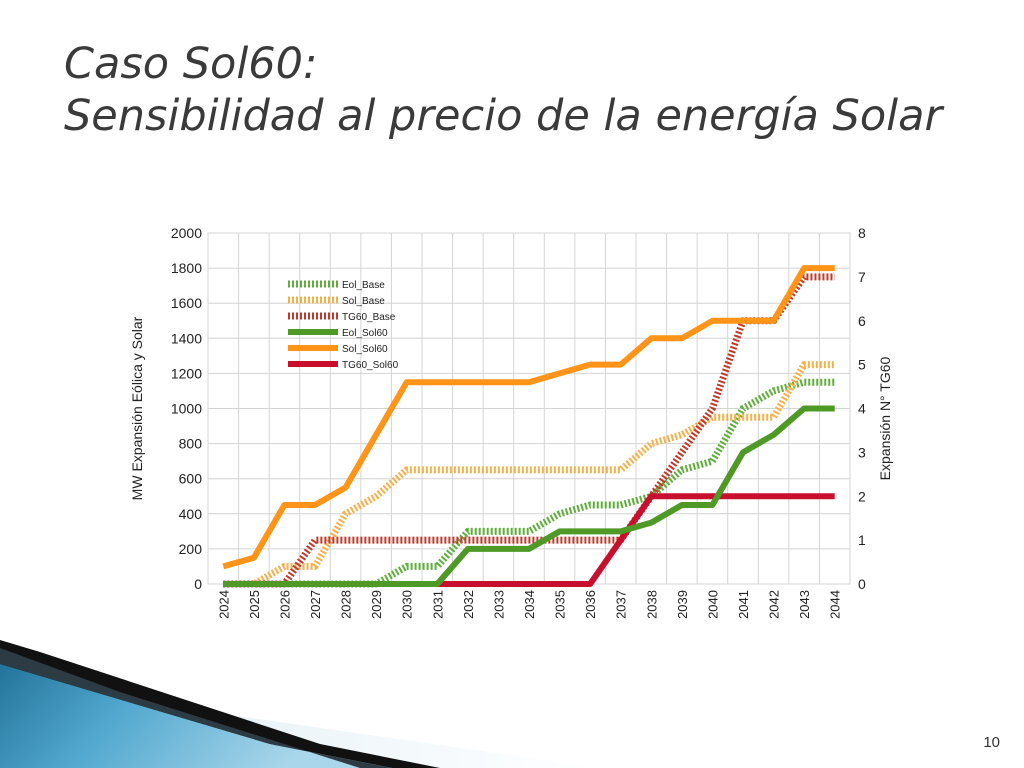 The width and height of the screenshot is (1024, 768). Describe the element at coordinates (835, 604) in the screenshot. I see `x-tick-label-20: 2044` at that location.